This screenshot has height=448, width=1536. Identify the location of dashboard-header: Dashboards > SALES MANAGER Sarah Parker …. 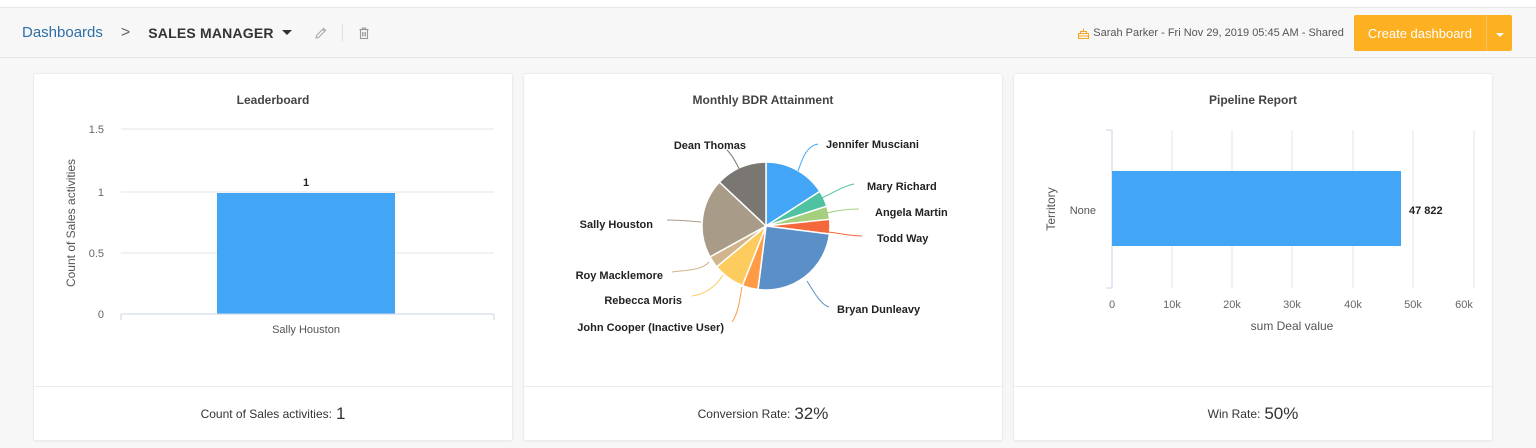
(768, 33).